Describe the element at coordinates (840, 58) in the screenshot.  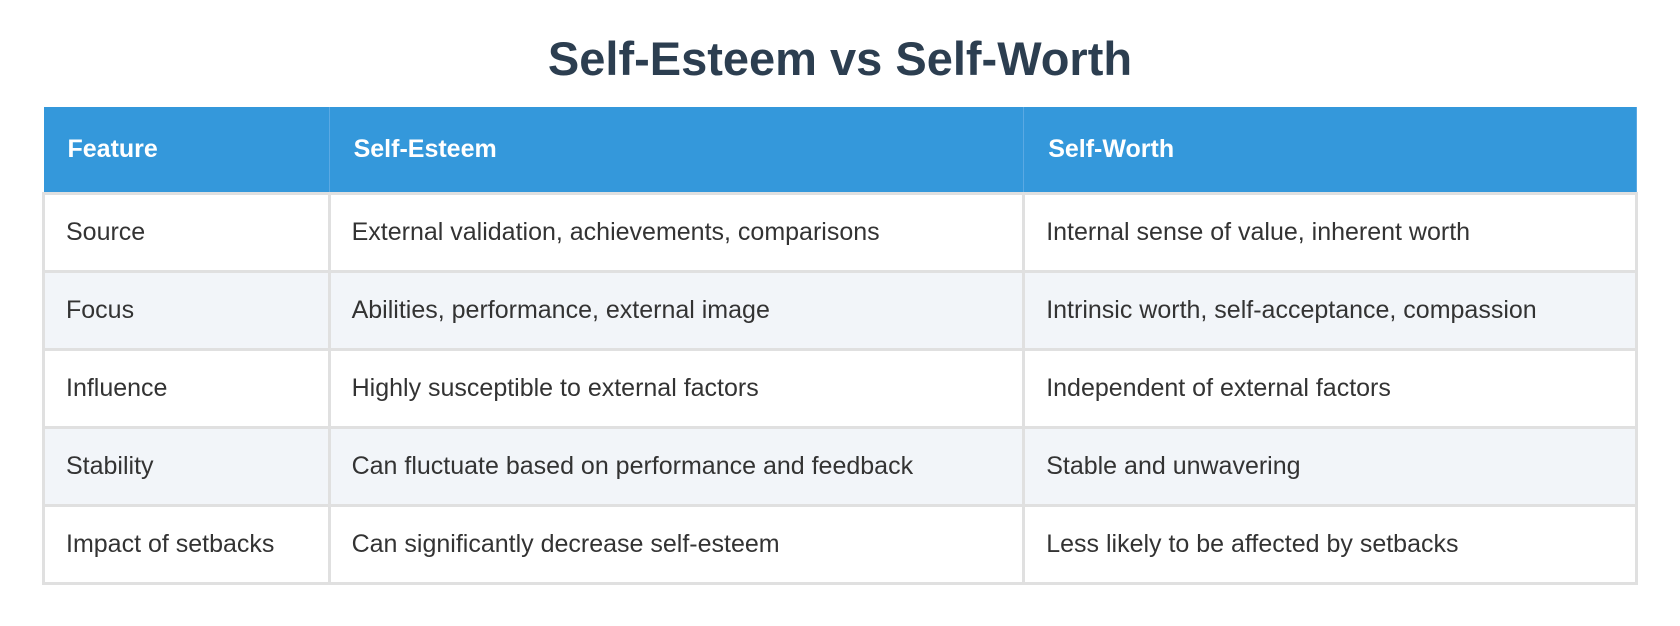
I see `page-title: Self-Esteem vs Self-Worth` at that location.